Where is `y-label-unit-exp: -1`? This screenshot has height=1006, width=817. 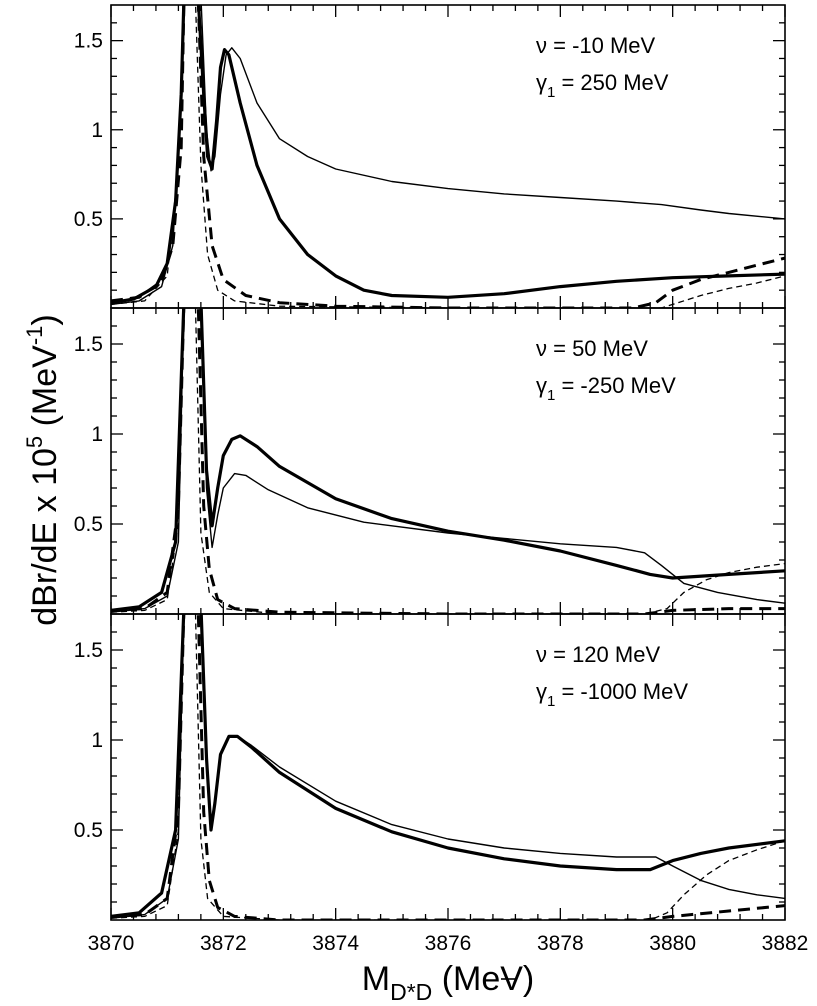 y-label-unit-exp: -1 is located at coordinates (34, 336).